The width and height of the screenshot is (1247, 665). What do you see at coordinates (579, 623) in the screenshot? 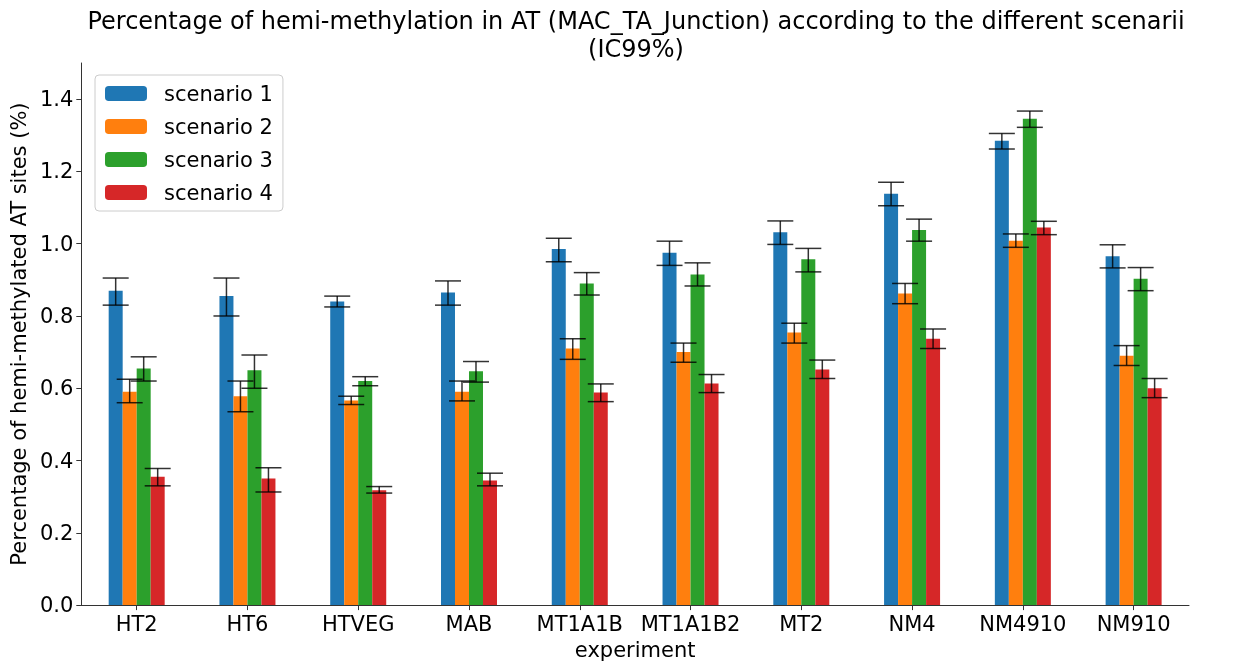
I see `x-tick-label: MT1A1B` at bounding box center [579, 623].